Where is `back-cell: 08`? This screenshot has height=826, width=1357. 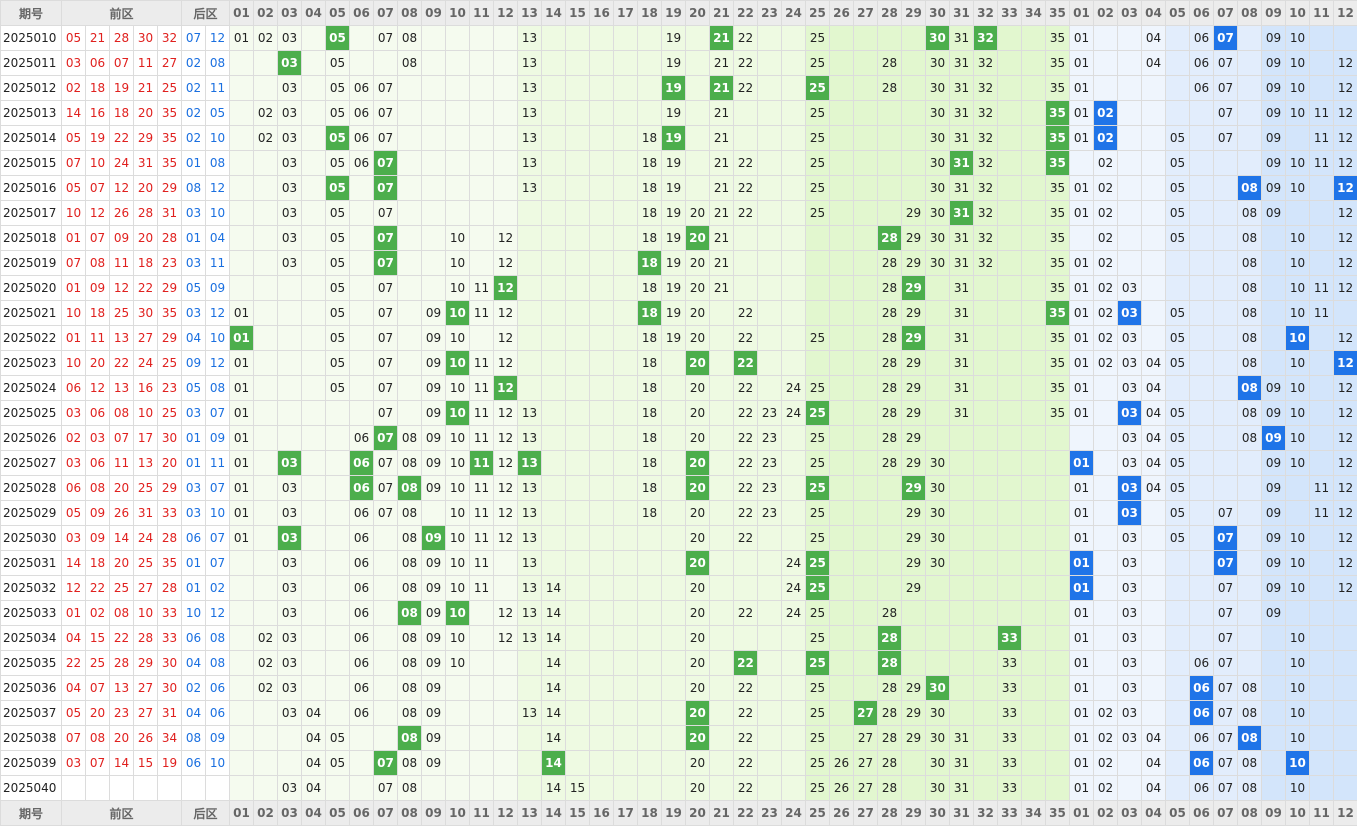
back-cell: 08 is located at coordinates (1250, 363).